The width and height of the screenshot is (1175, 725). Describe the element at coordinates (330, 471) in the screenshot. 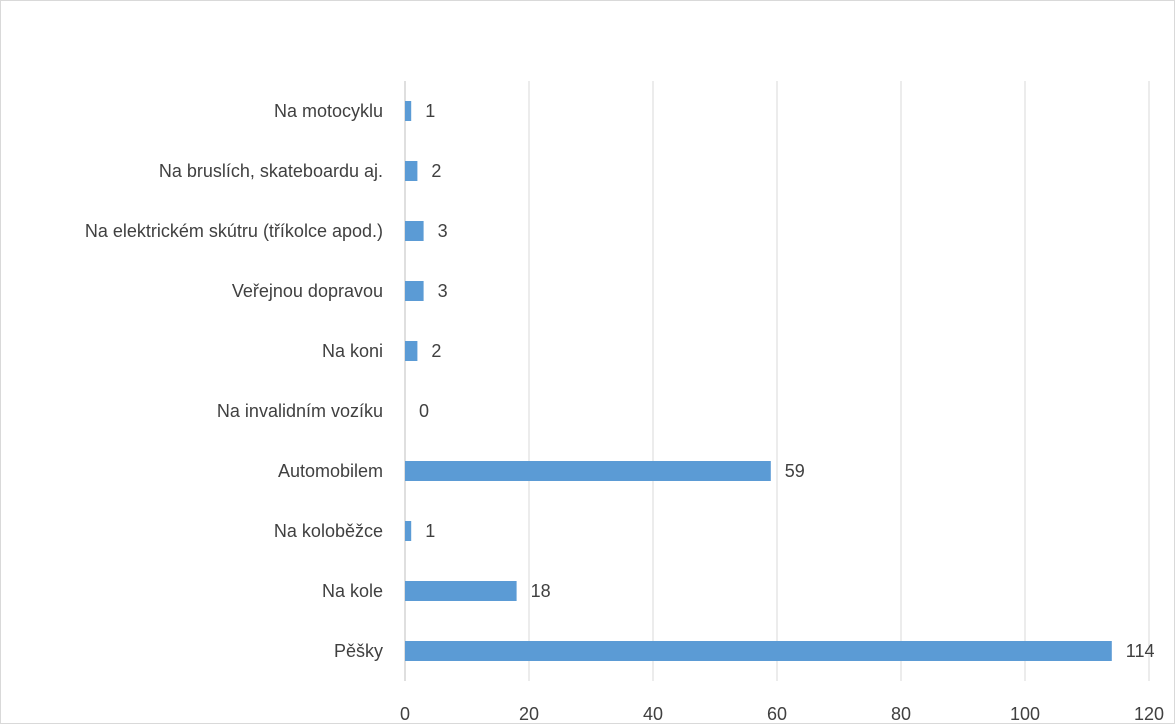

I see `category-label: Automobilem` at that location.